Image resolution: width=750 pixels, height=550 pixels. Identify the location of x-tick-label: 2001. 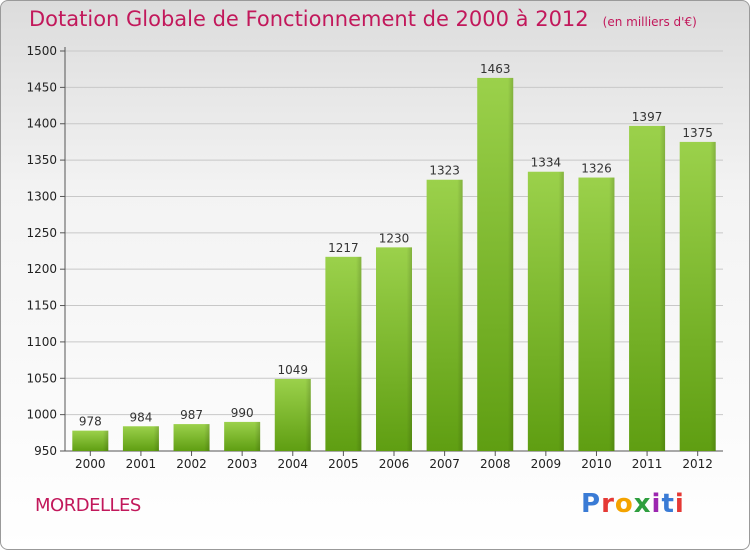
(141, 464).